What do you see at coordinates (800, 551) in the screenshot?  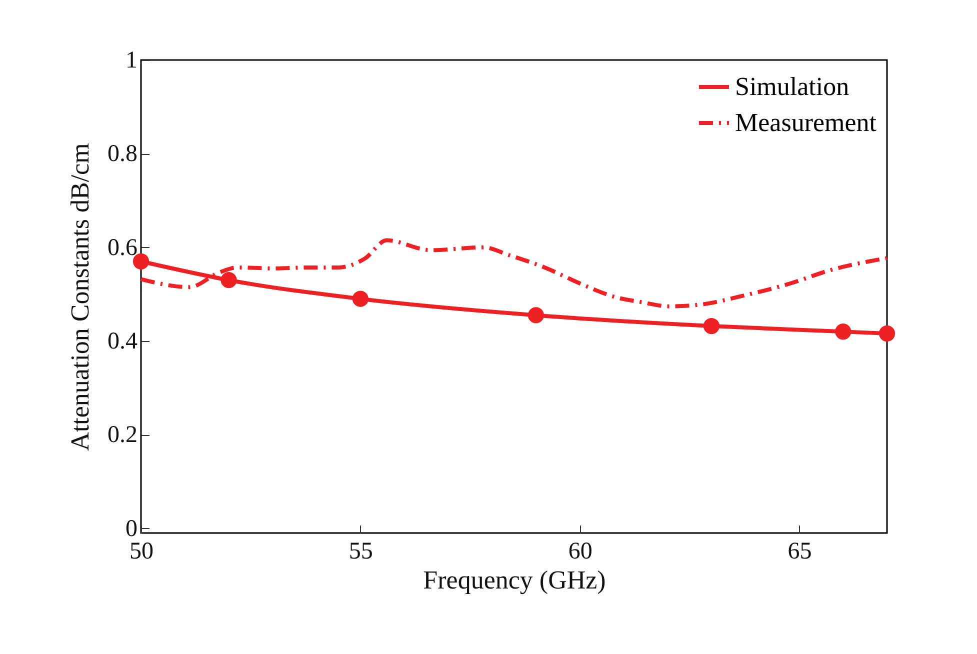 I see `x-tick-label: 65` at bounding box center [800, 551].